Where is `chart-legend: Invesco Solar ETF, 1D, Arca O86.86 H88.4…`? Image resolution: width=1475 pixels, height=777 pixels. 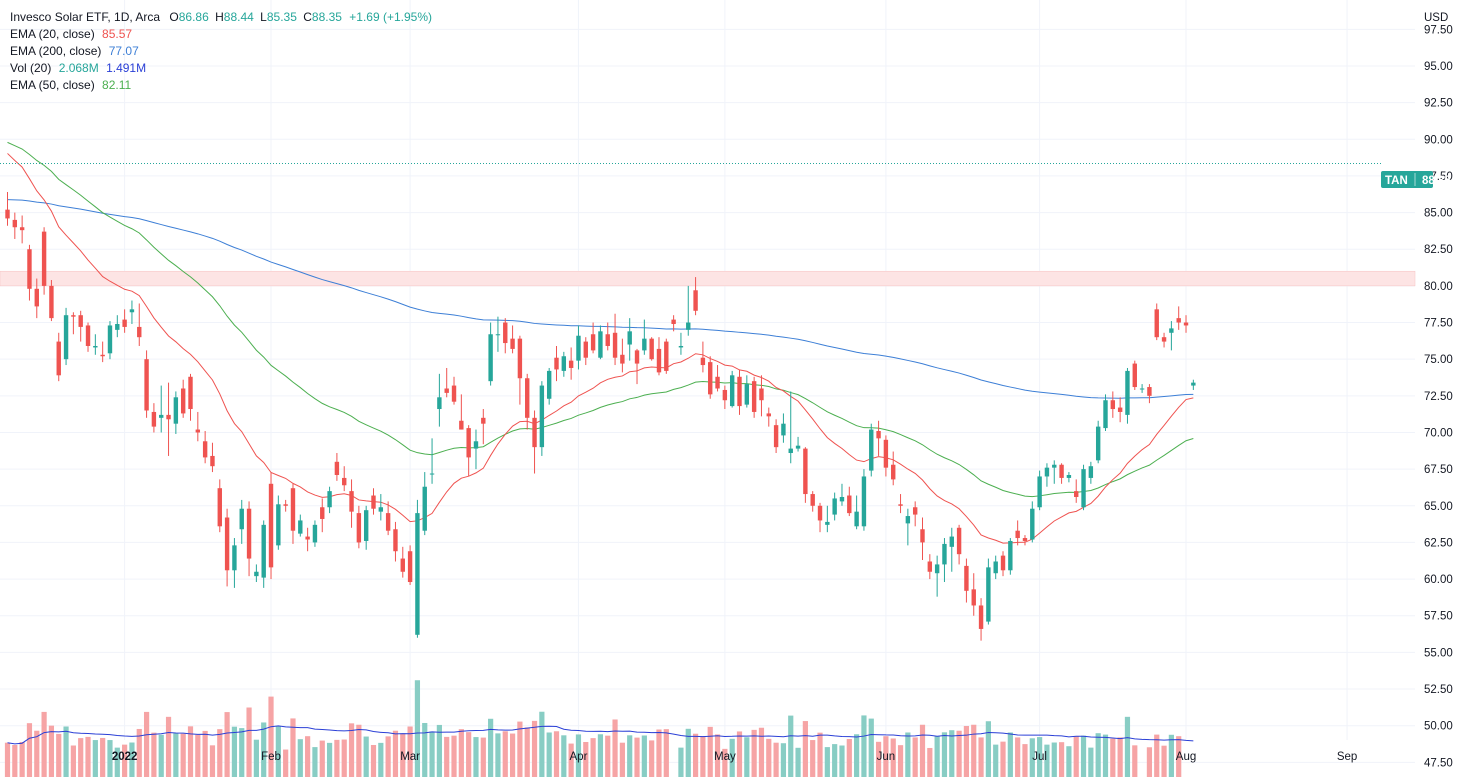 chart-legend: Invesco Solar ETF, 1D, Arca O86.86 H88.4… is located at coordinates (221, 51).